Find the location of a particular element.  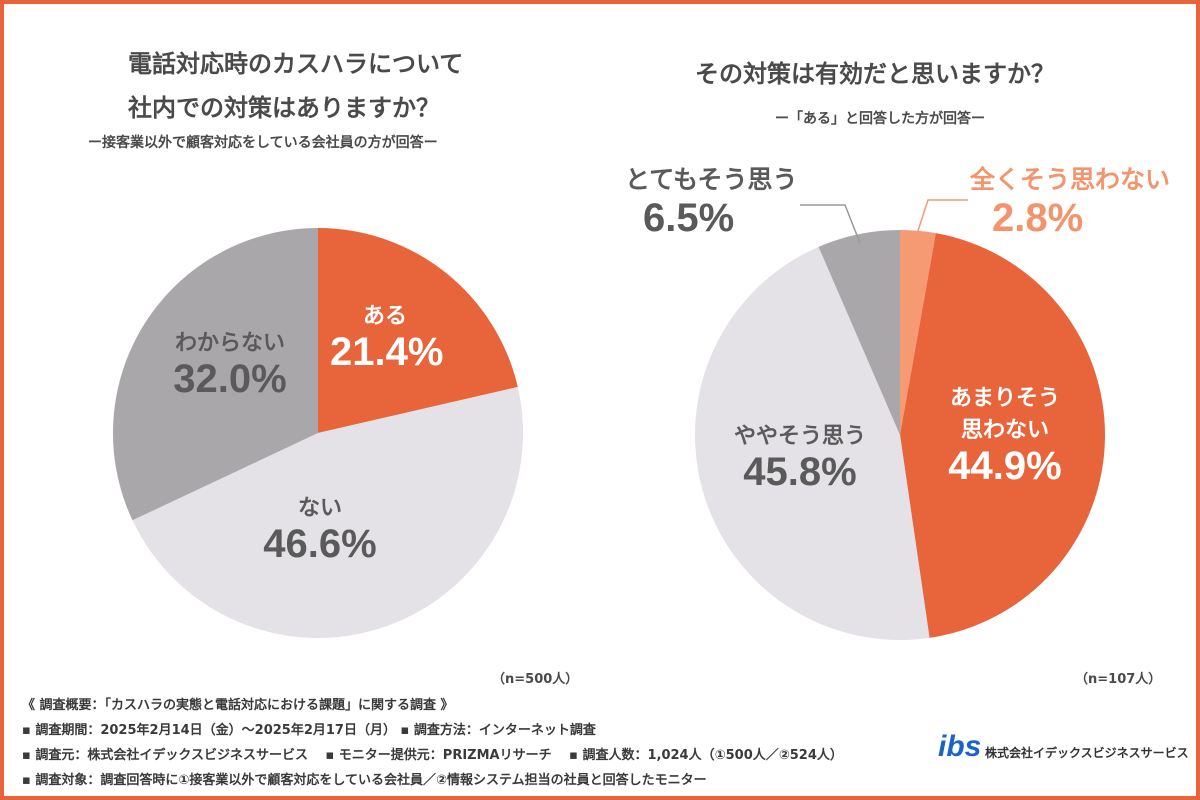

slice-label-yaya: ややそう思う 45.8% is located at coordinates (799, 459).